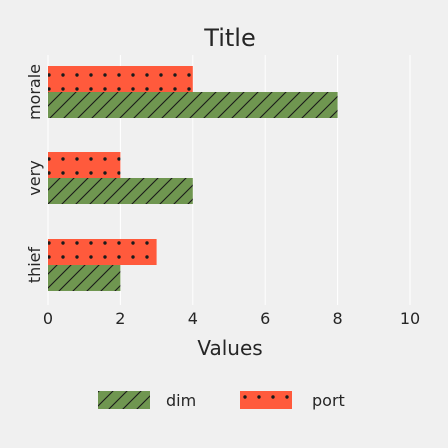 The image size is (448, 448). Describe the element at coordinates (338, 318) in the screenshot. I see `x-tick-label: 8` at that location.